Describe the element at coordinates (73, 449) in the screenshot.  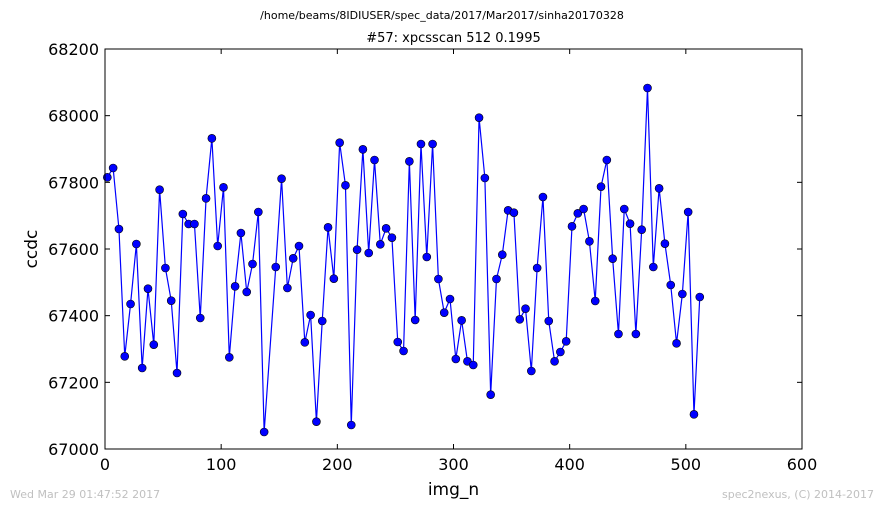
I see `y-tick-label: 67000` at that location.